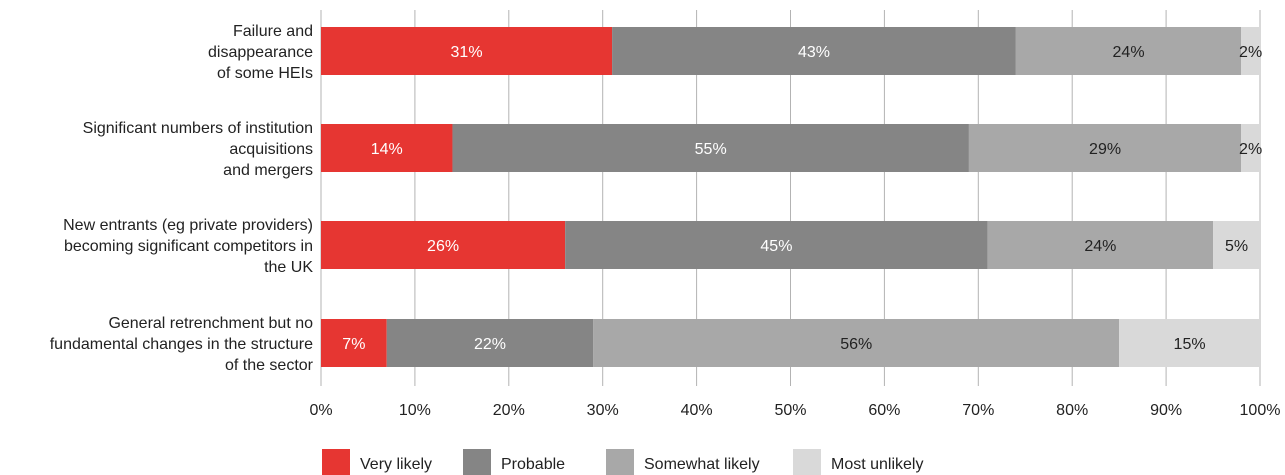 This screenshot has width=1285, height=475. What do you see at coordinates (181, 344) in the screenshot?
I see `category-label: fundamental changes in the structure` at bounding box center [181, 344].